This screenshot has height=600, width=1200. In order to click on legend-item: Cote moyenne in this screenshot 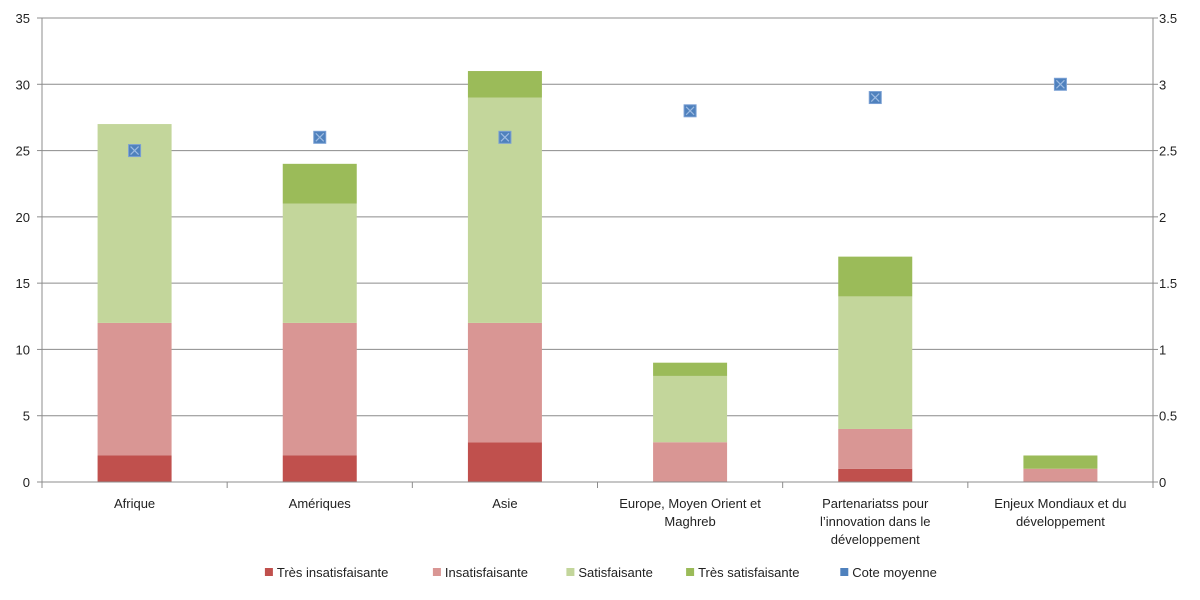, I will do `click(888, 572)`.